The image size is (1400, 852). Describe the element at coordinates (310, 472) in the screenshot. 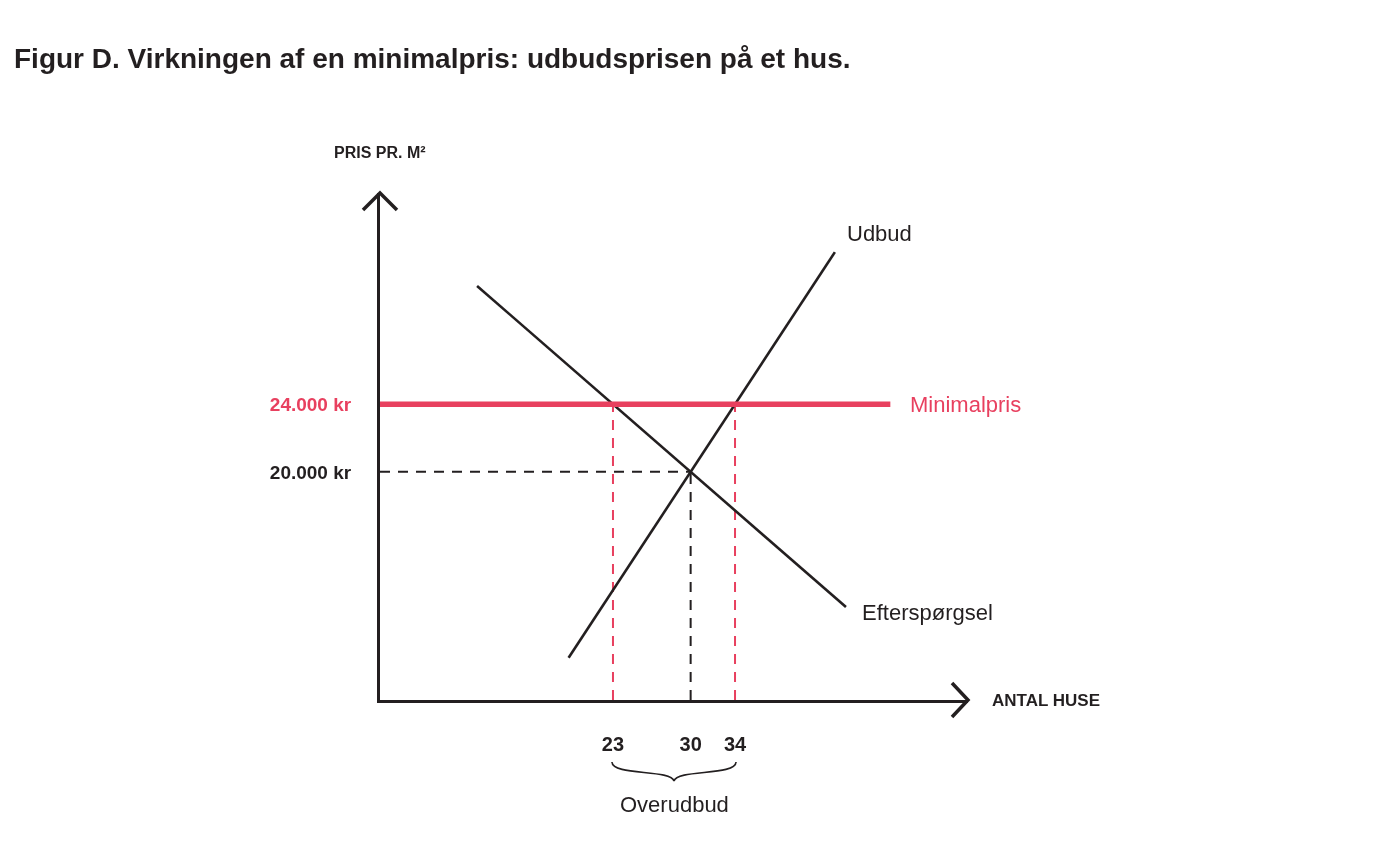

I see `y-tick-label: 20.000 kr` at that location.